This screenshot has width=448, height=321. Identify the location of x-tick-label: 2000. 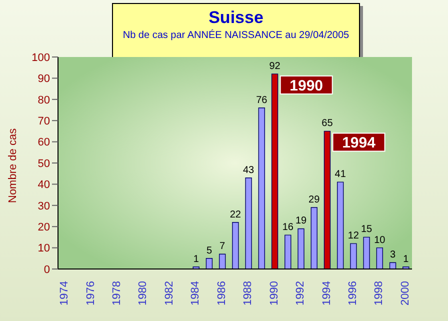
(405, 293).